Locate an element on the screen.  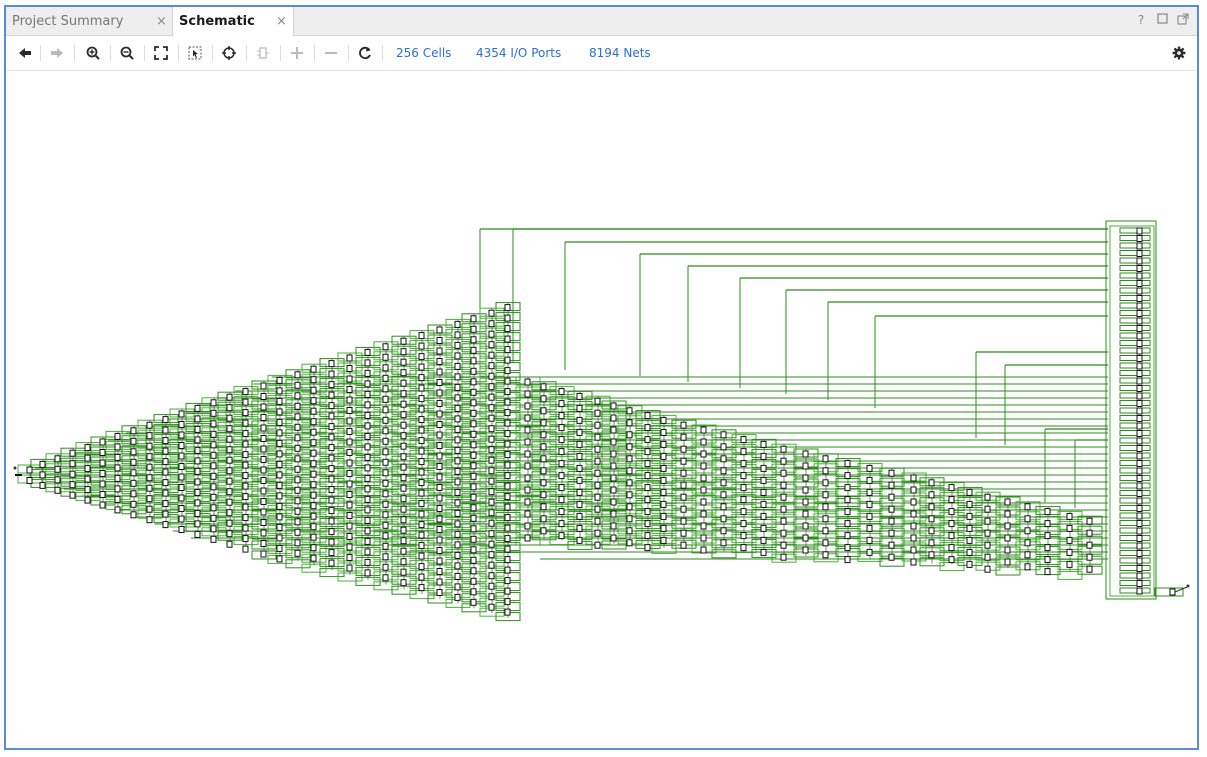
net-wire is located at coordinates (1181, 589).